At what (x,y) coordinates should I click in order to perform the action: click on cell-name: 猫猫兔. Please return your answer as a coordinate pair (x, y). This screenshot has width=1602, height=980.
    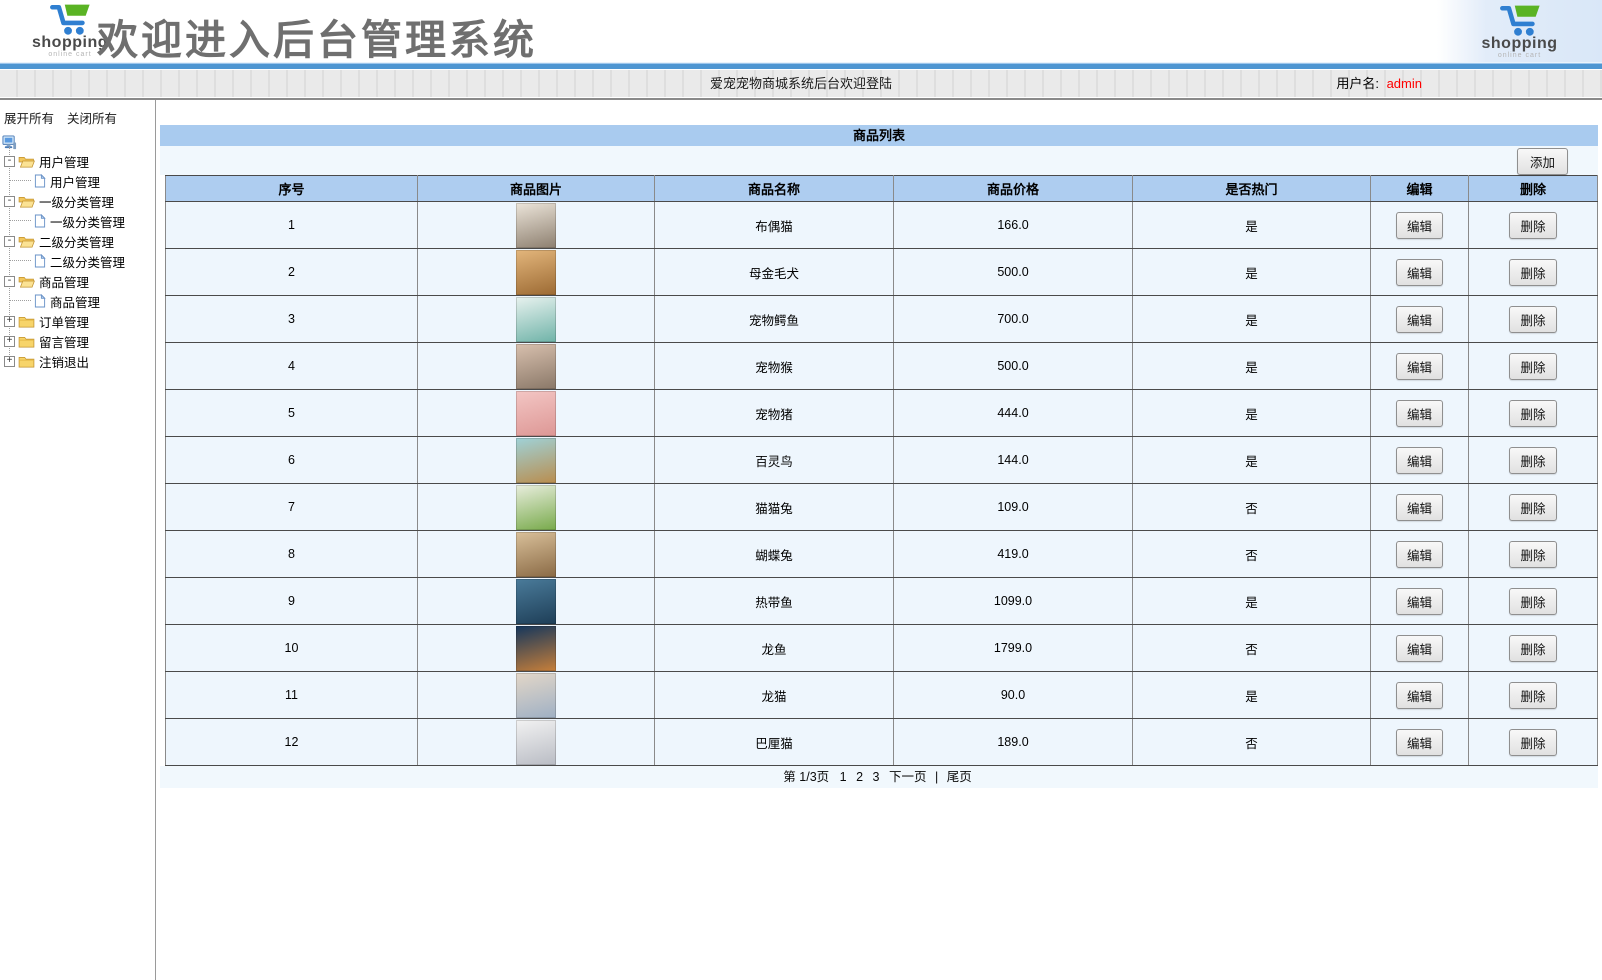
    Looking at the image, I should click on (774, 507).